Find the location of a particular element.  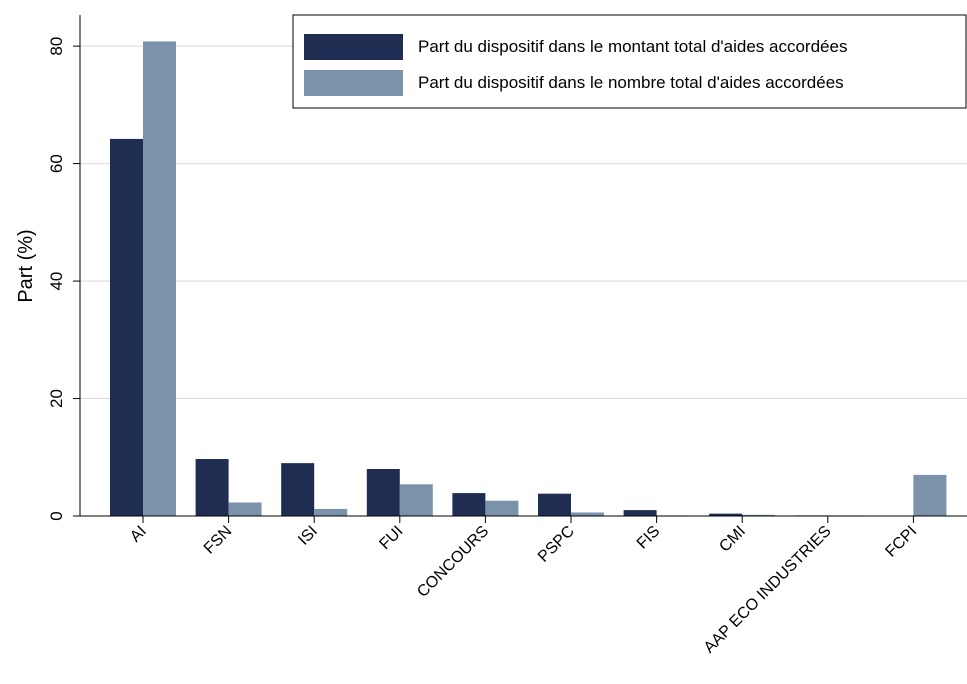

x-tick-label: CMI is located at coordinates (732, 539).